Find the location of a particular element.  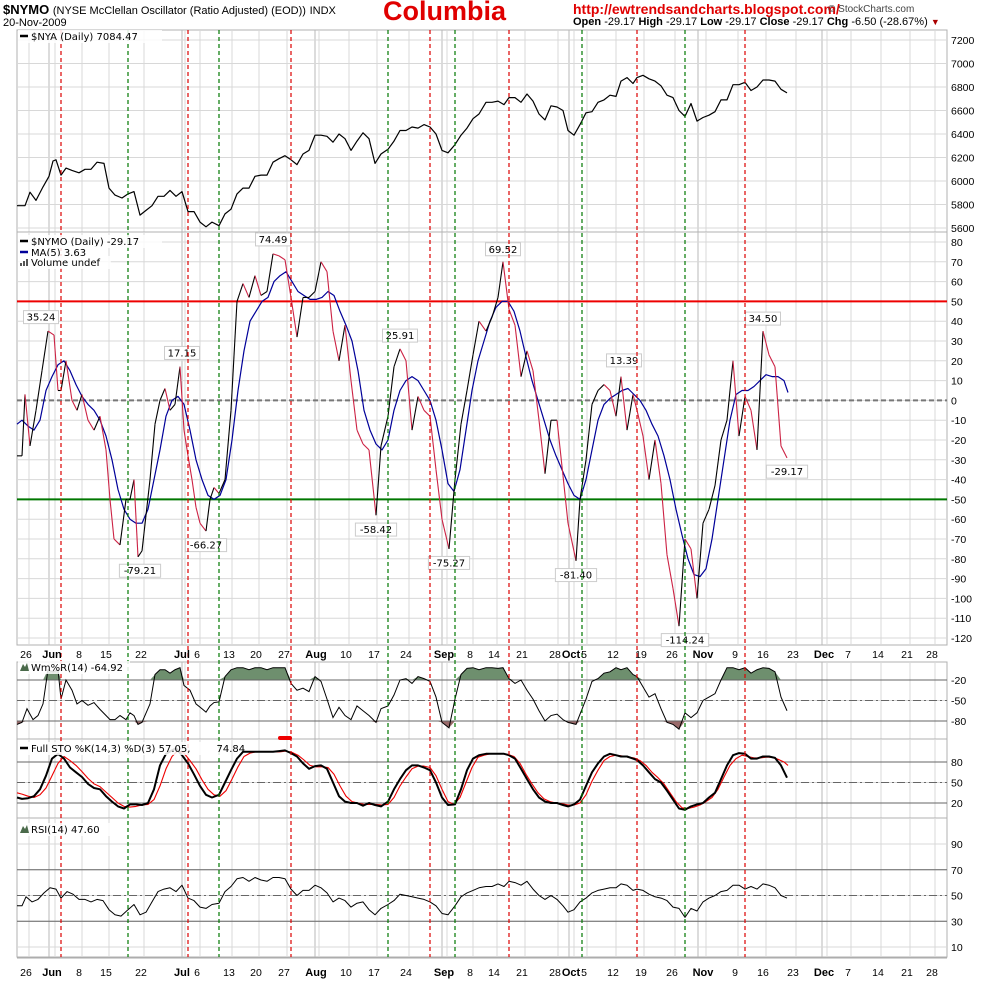

value-callout: -81.40 is located at coordinates (576, 575).